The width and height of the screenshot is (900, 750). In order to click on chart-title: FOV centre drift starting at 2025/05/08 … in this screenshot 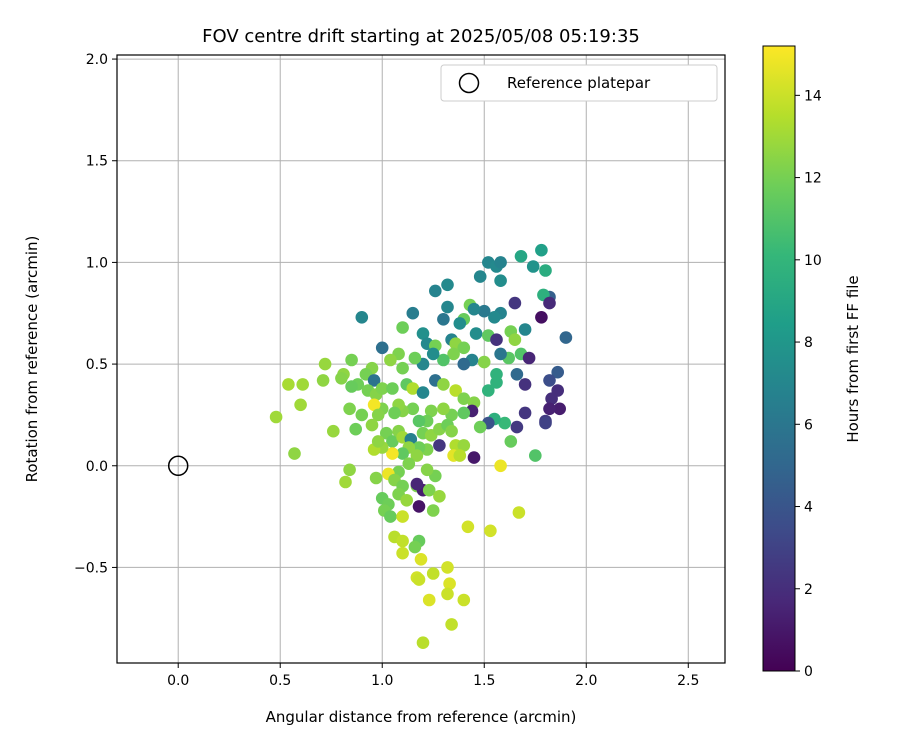, I will do `click(421, 36)`.